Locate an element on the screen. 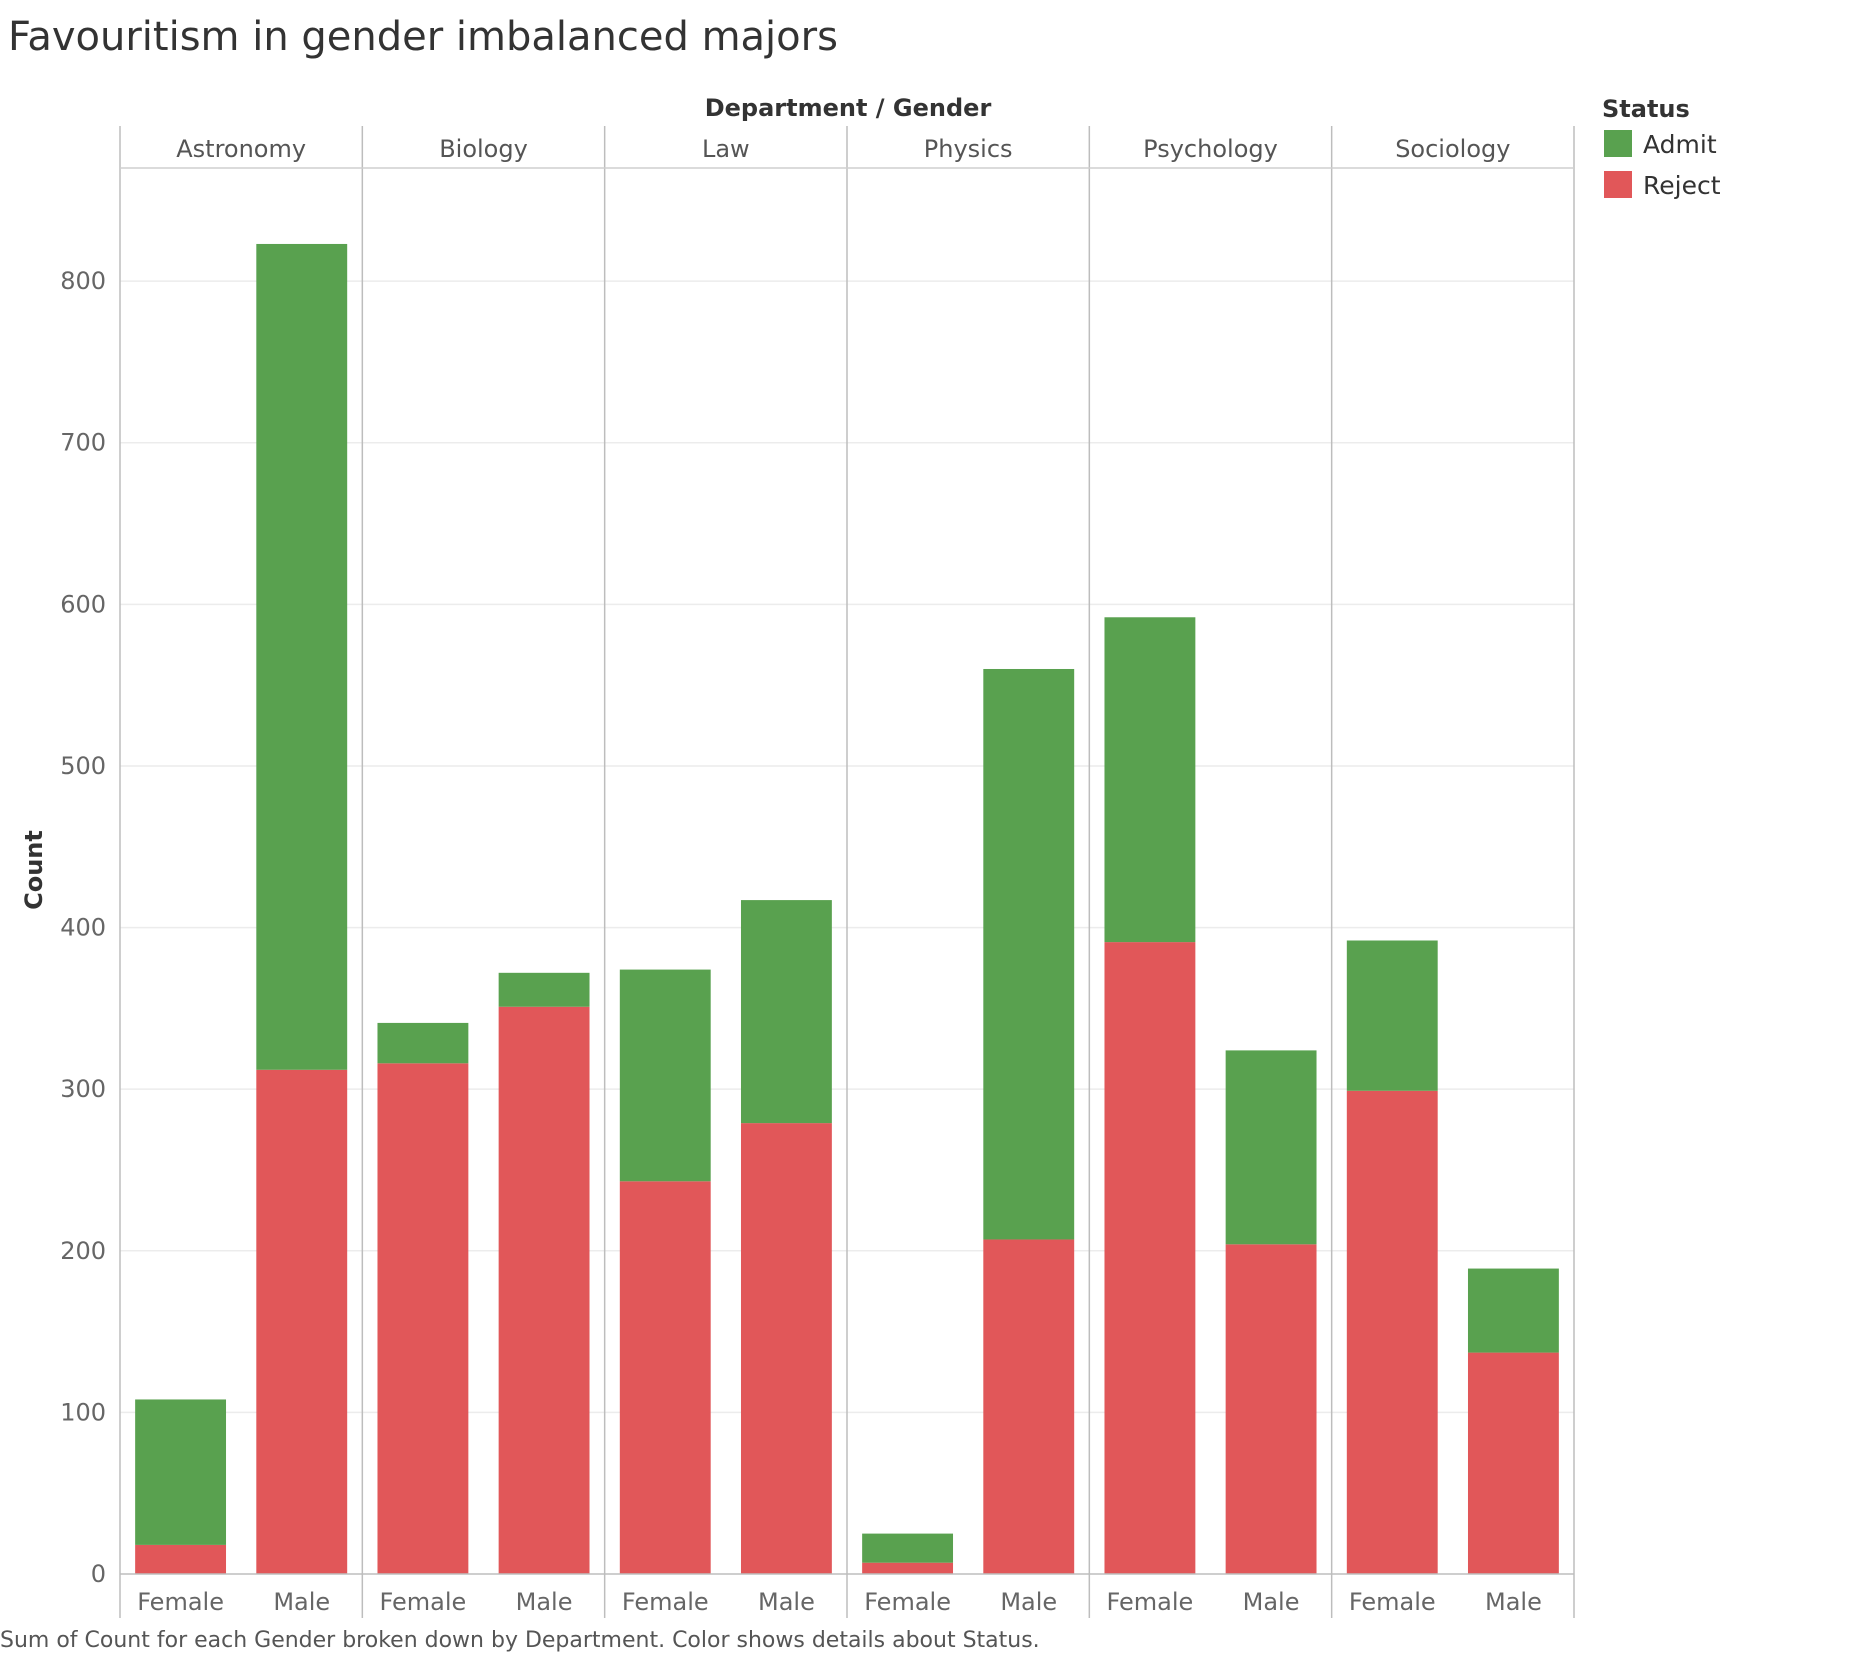 The image size is (1862, 1653). y-tick-label: 300 is located at coordinates (83, 1089).